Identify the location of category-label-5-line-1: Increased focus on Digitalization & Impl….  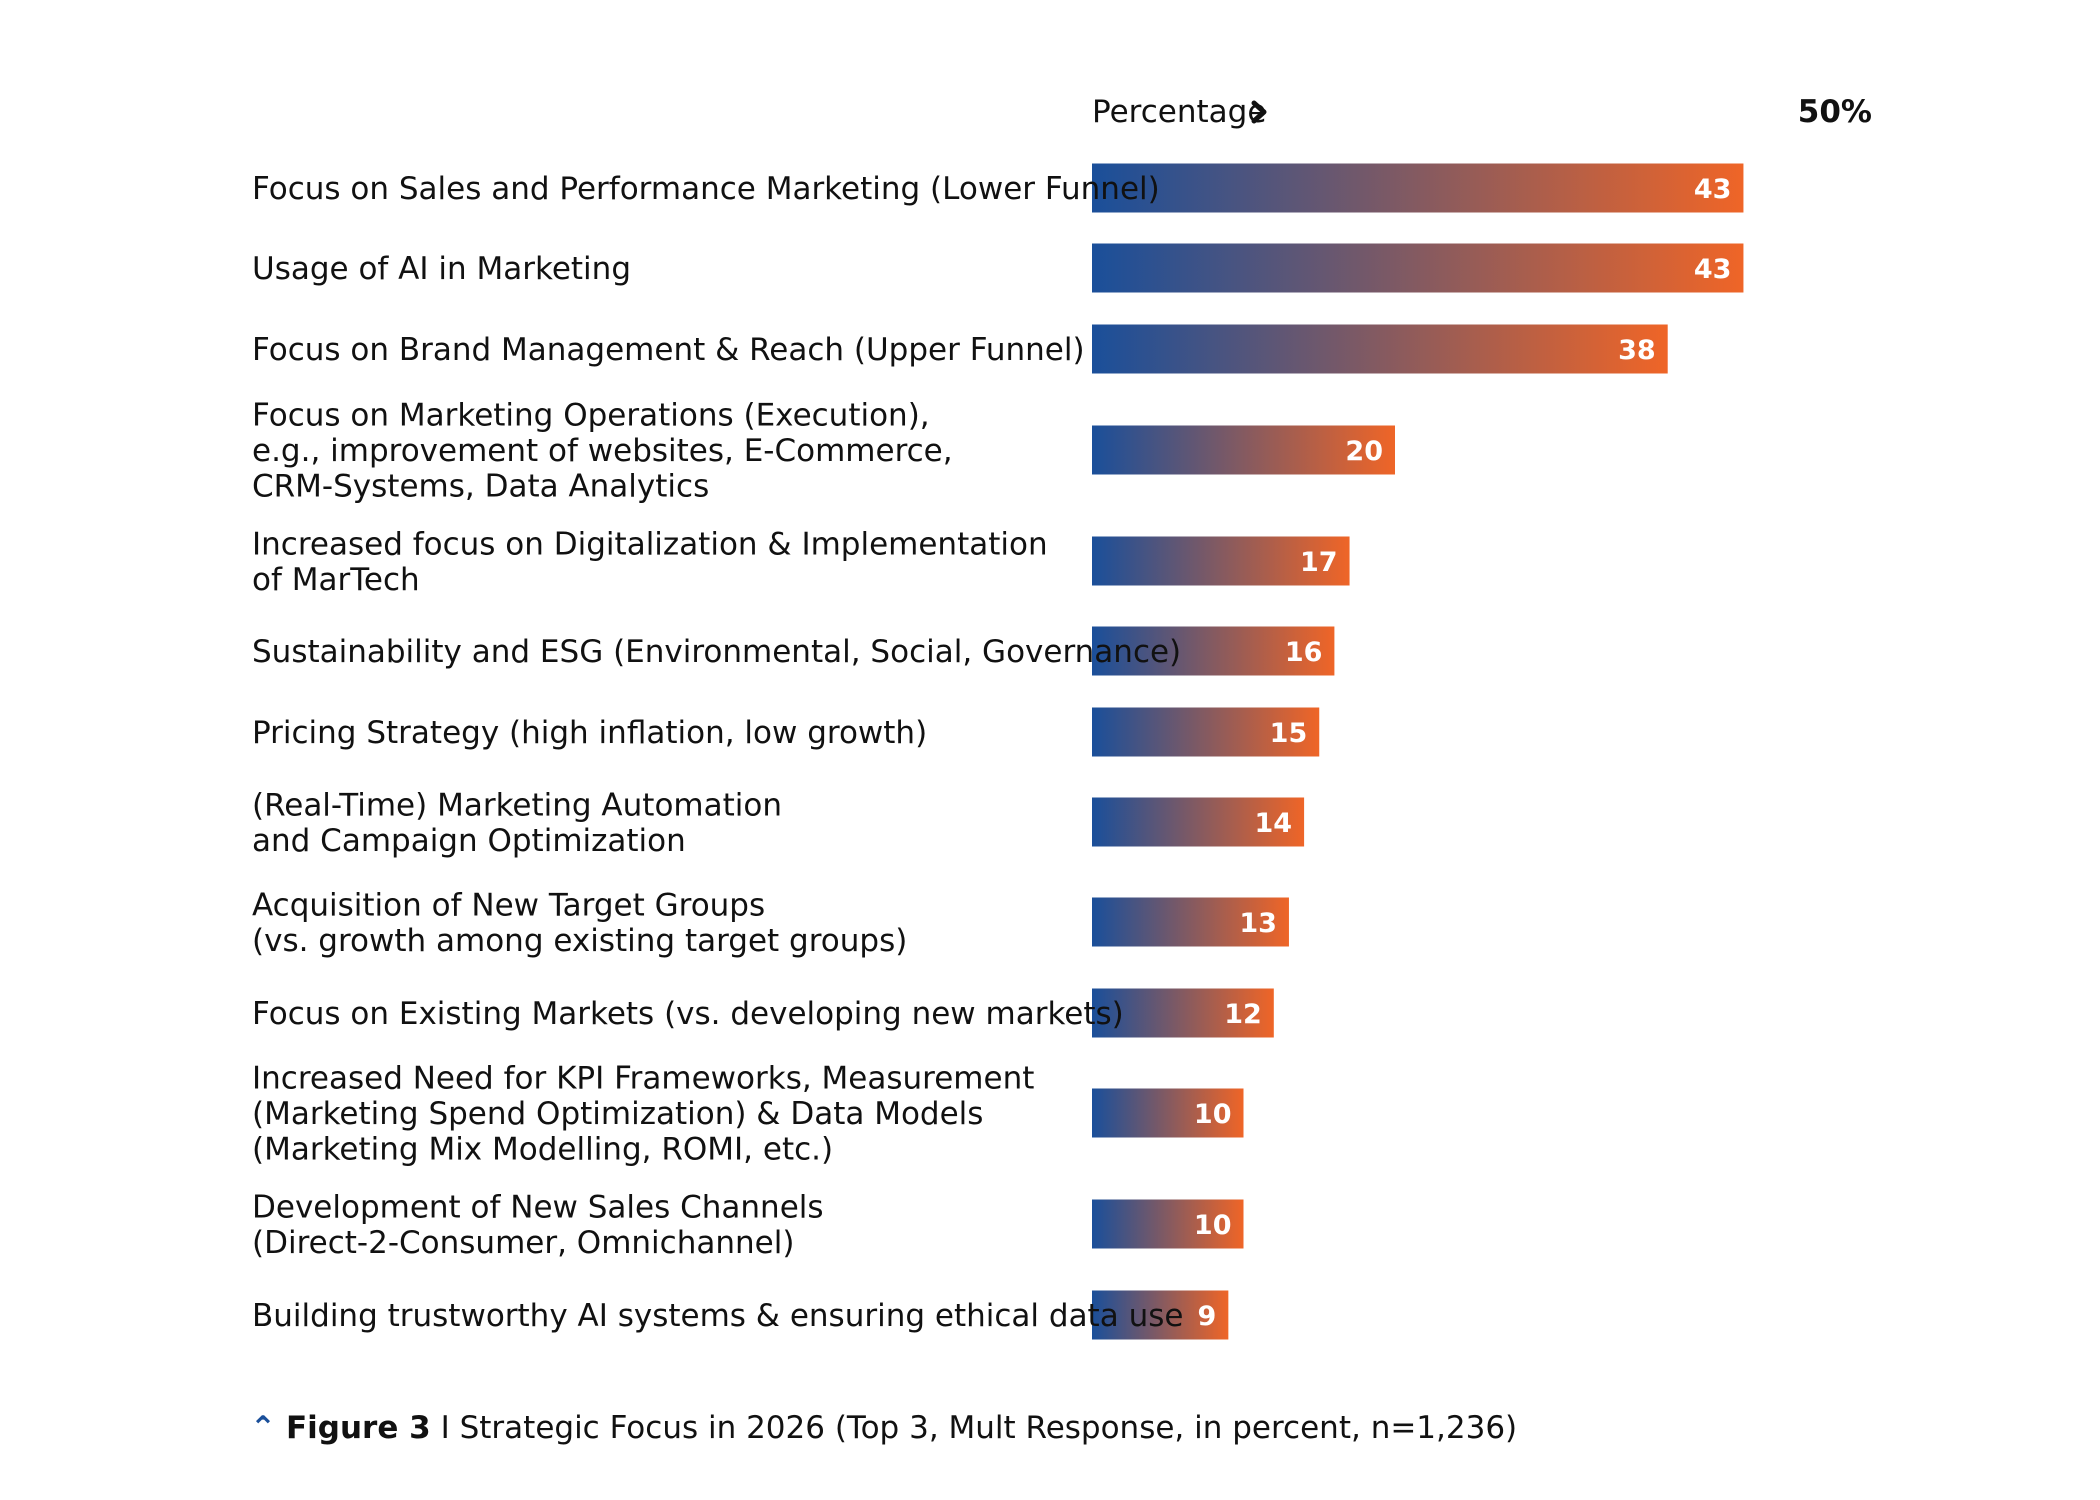
(650, 544).